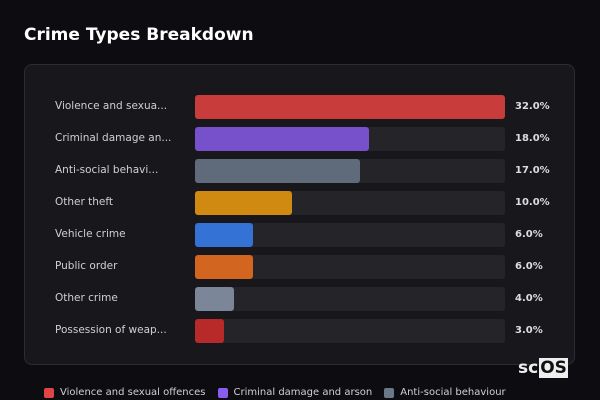 This screenshot has width=600, height=400. Describe the element at coordinates (86, 298) in the screenshot. I see `category-label: Other crime` at that location.